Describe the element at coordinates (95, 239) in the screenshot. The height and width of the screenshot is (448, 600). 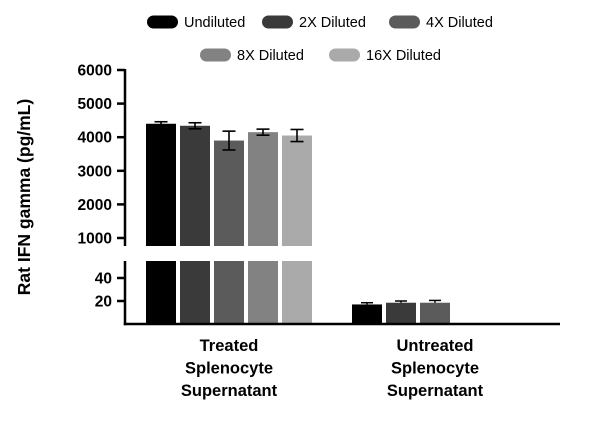
I see `y-tick-label-1000: 1000` at that location.